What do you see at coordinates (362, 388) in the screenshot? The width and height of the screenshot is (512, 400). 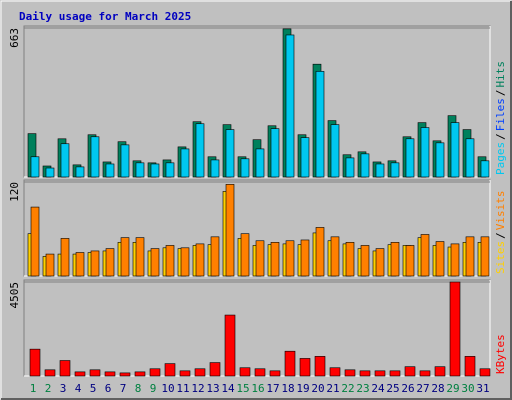 I see `x-tick-label: 23` at bounding box center [362, 388].